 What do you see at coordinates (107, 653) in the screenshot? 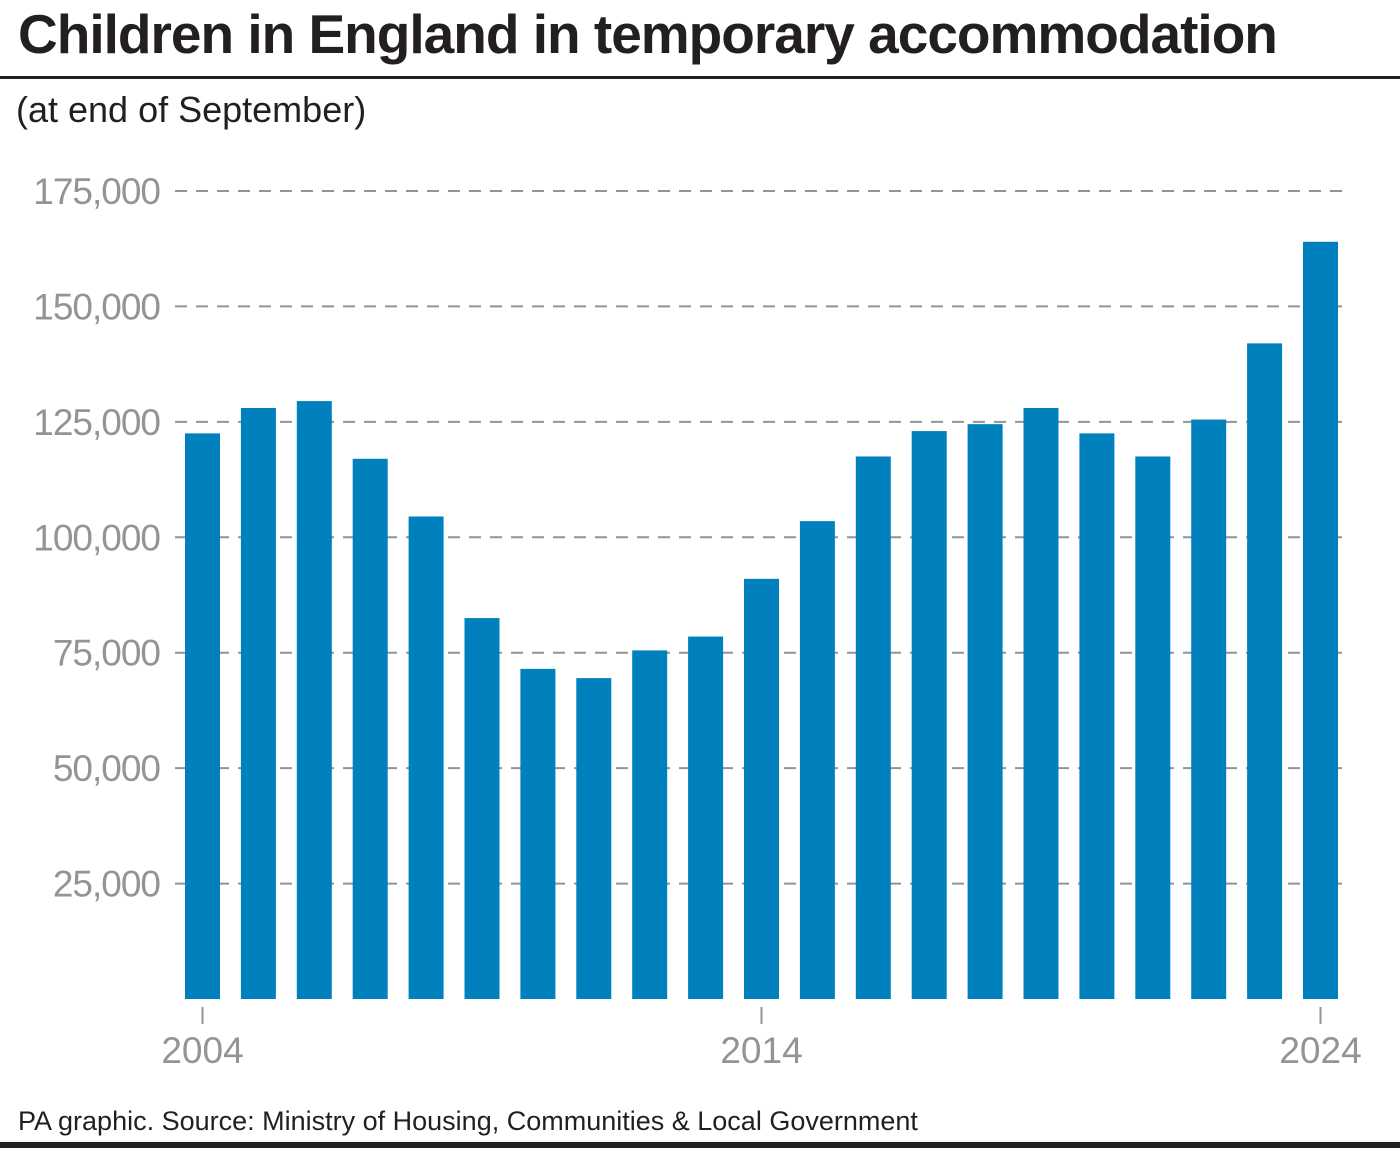
I see `y-tick-label: 75,000` at bounding box center [107, 653].